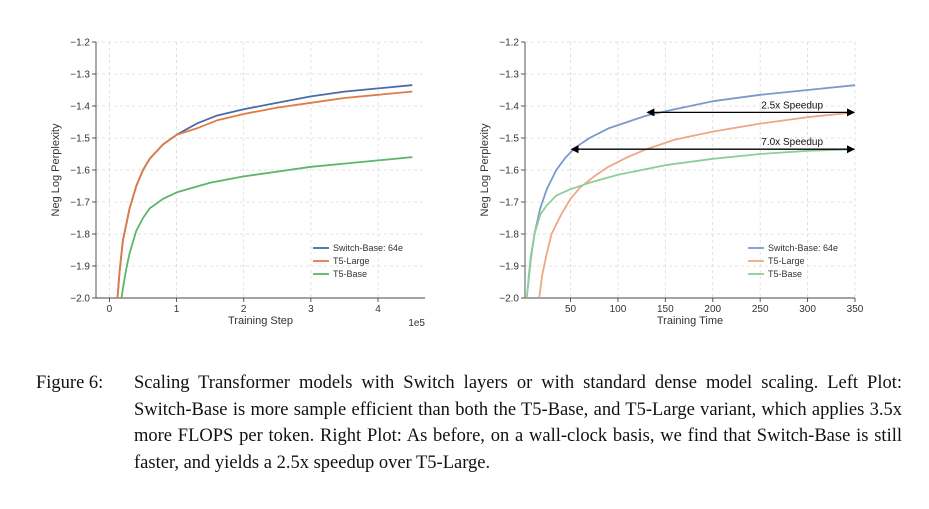 This screenshot has height=509, width=929. What do you see at coordinates (509, 267) in the screenshot?
I see `right-y-tick-label: −1.9` at bounding box center [509, 267].